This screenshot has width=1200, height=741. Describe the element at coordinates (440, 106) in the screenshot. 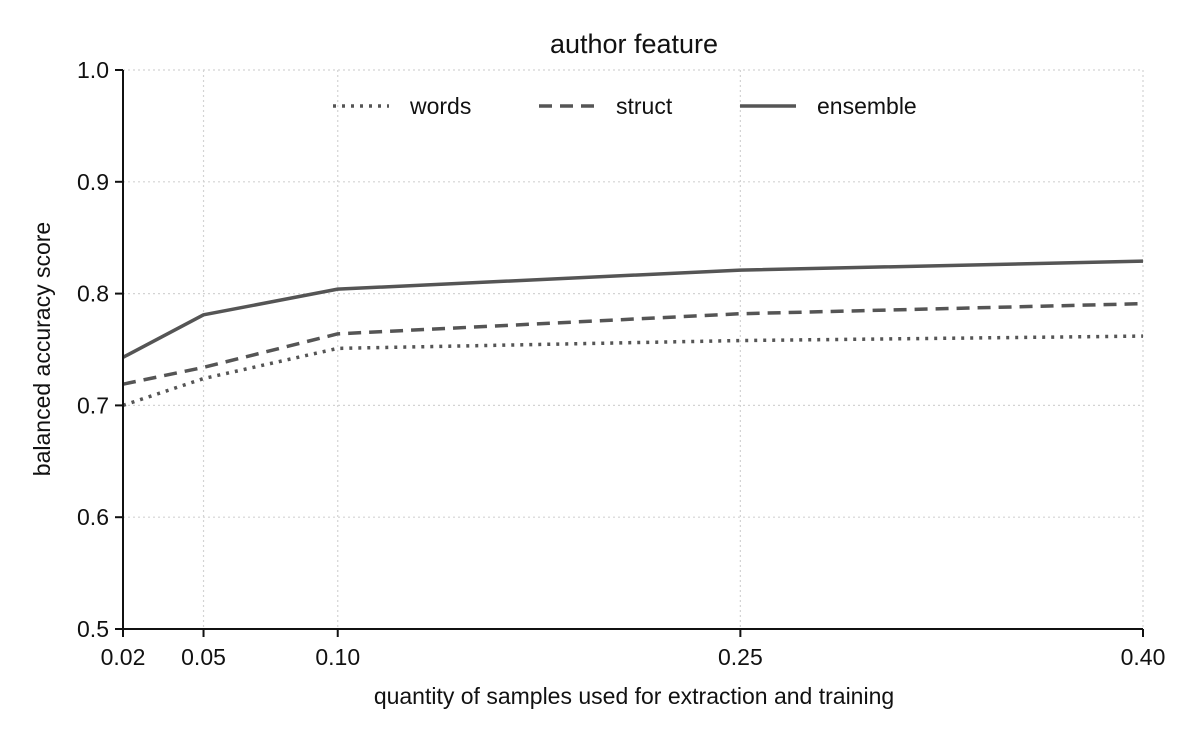

I see `legend-label-words: words` at that location.